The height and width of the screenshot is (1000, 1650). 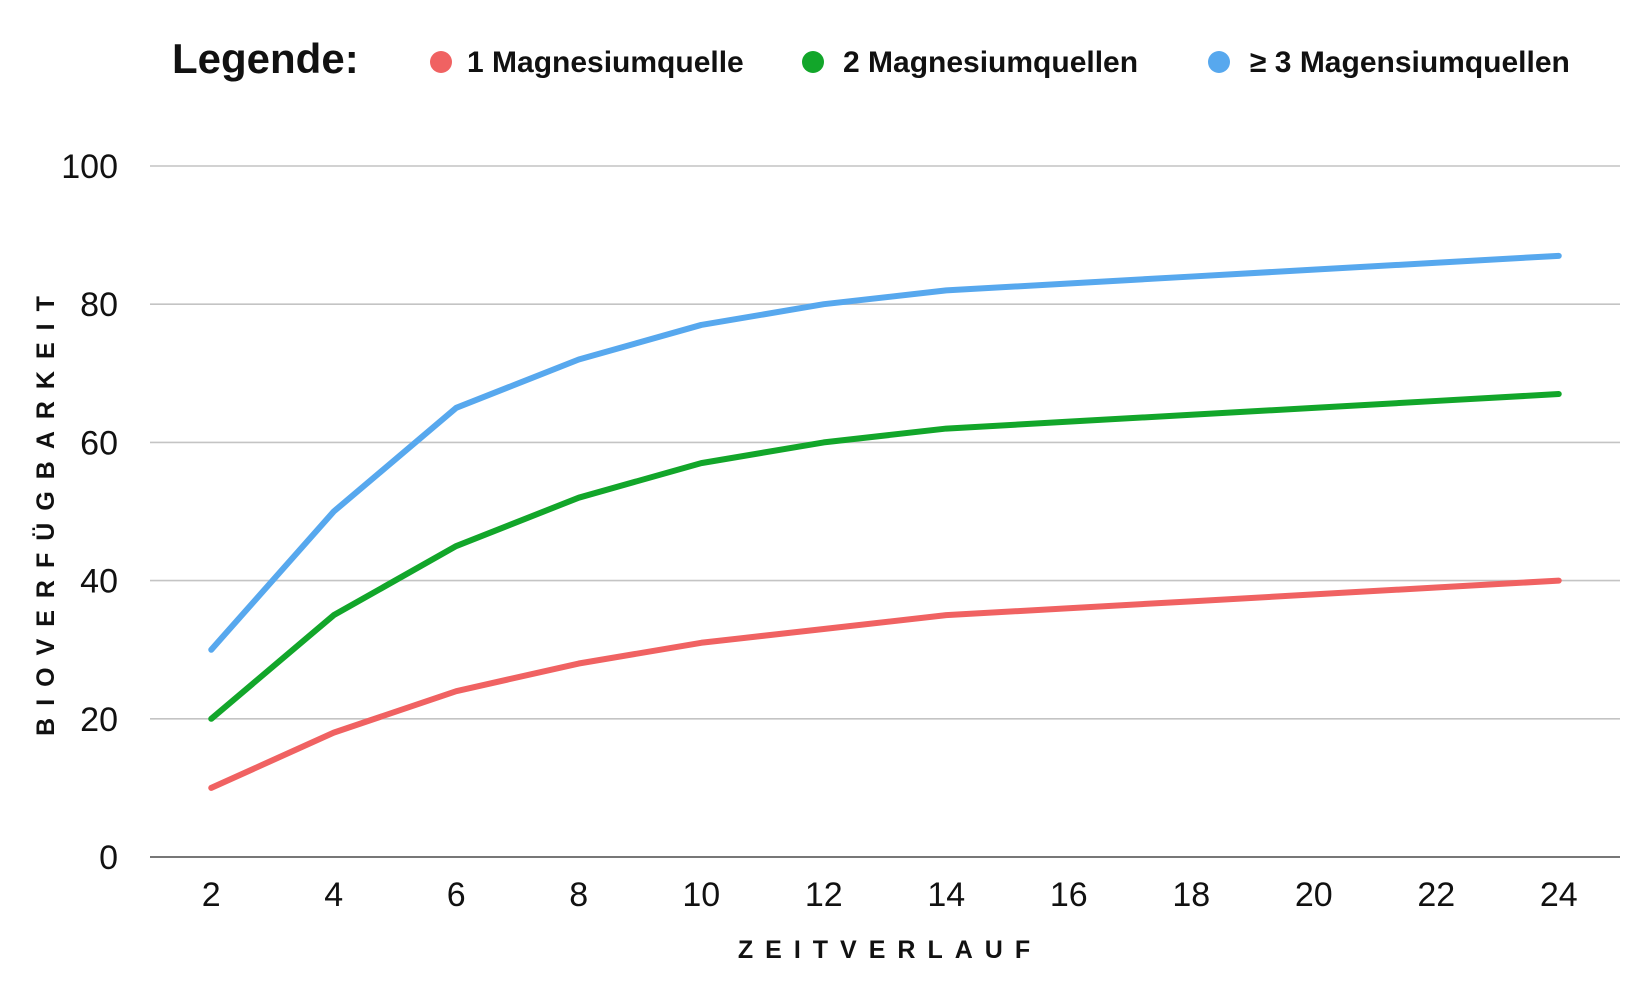 What do you see at coordinates (99, 582) in the screenshot?
I see `y-tick-label: 40` at bounding box center [99, 582].